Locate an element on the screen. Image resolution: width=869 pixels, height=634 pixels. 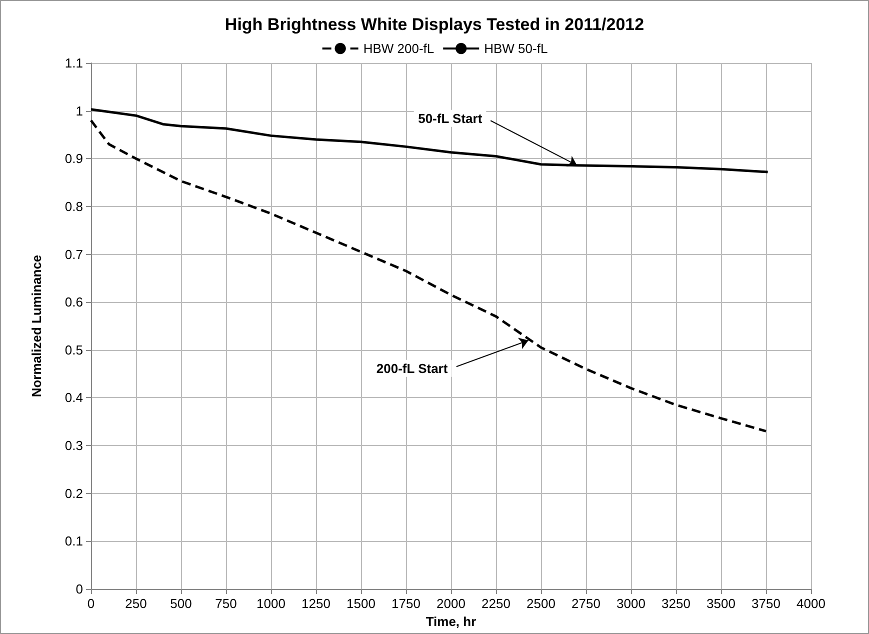
y-tick-label: 0.2 is located at coordinates (73, 493).